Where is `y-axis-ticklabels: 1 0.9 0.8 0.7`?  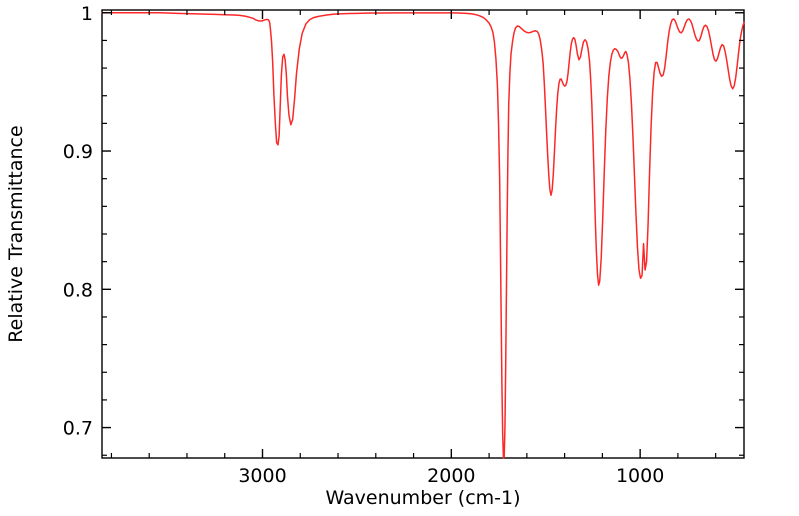
y-axis-ticklabels: 1 0.9 0.8 0.7 is located at coordinates (78, 221).